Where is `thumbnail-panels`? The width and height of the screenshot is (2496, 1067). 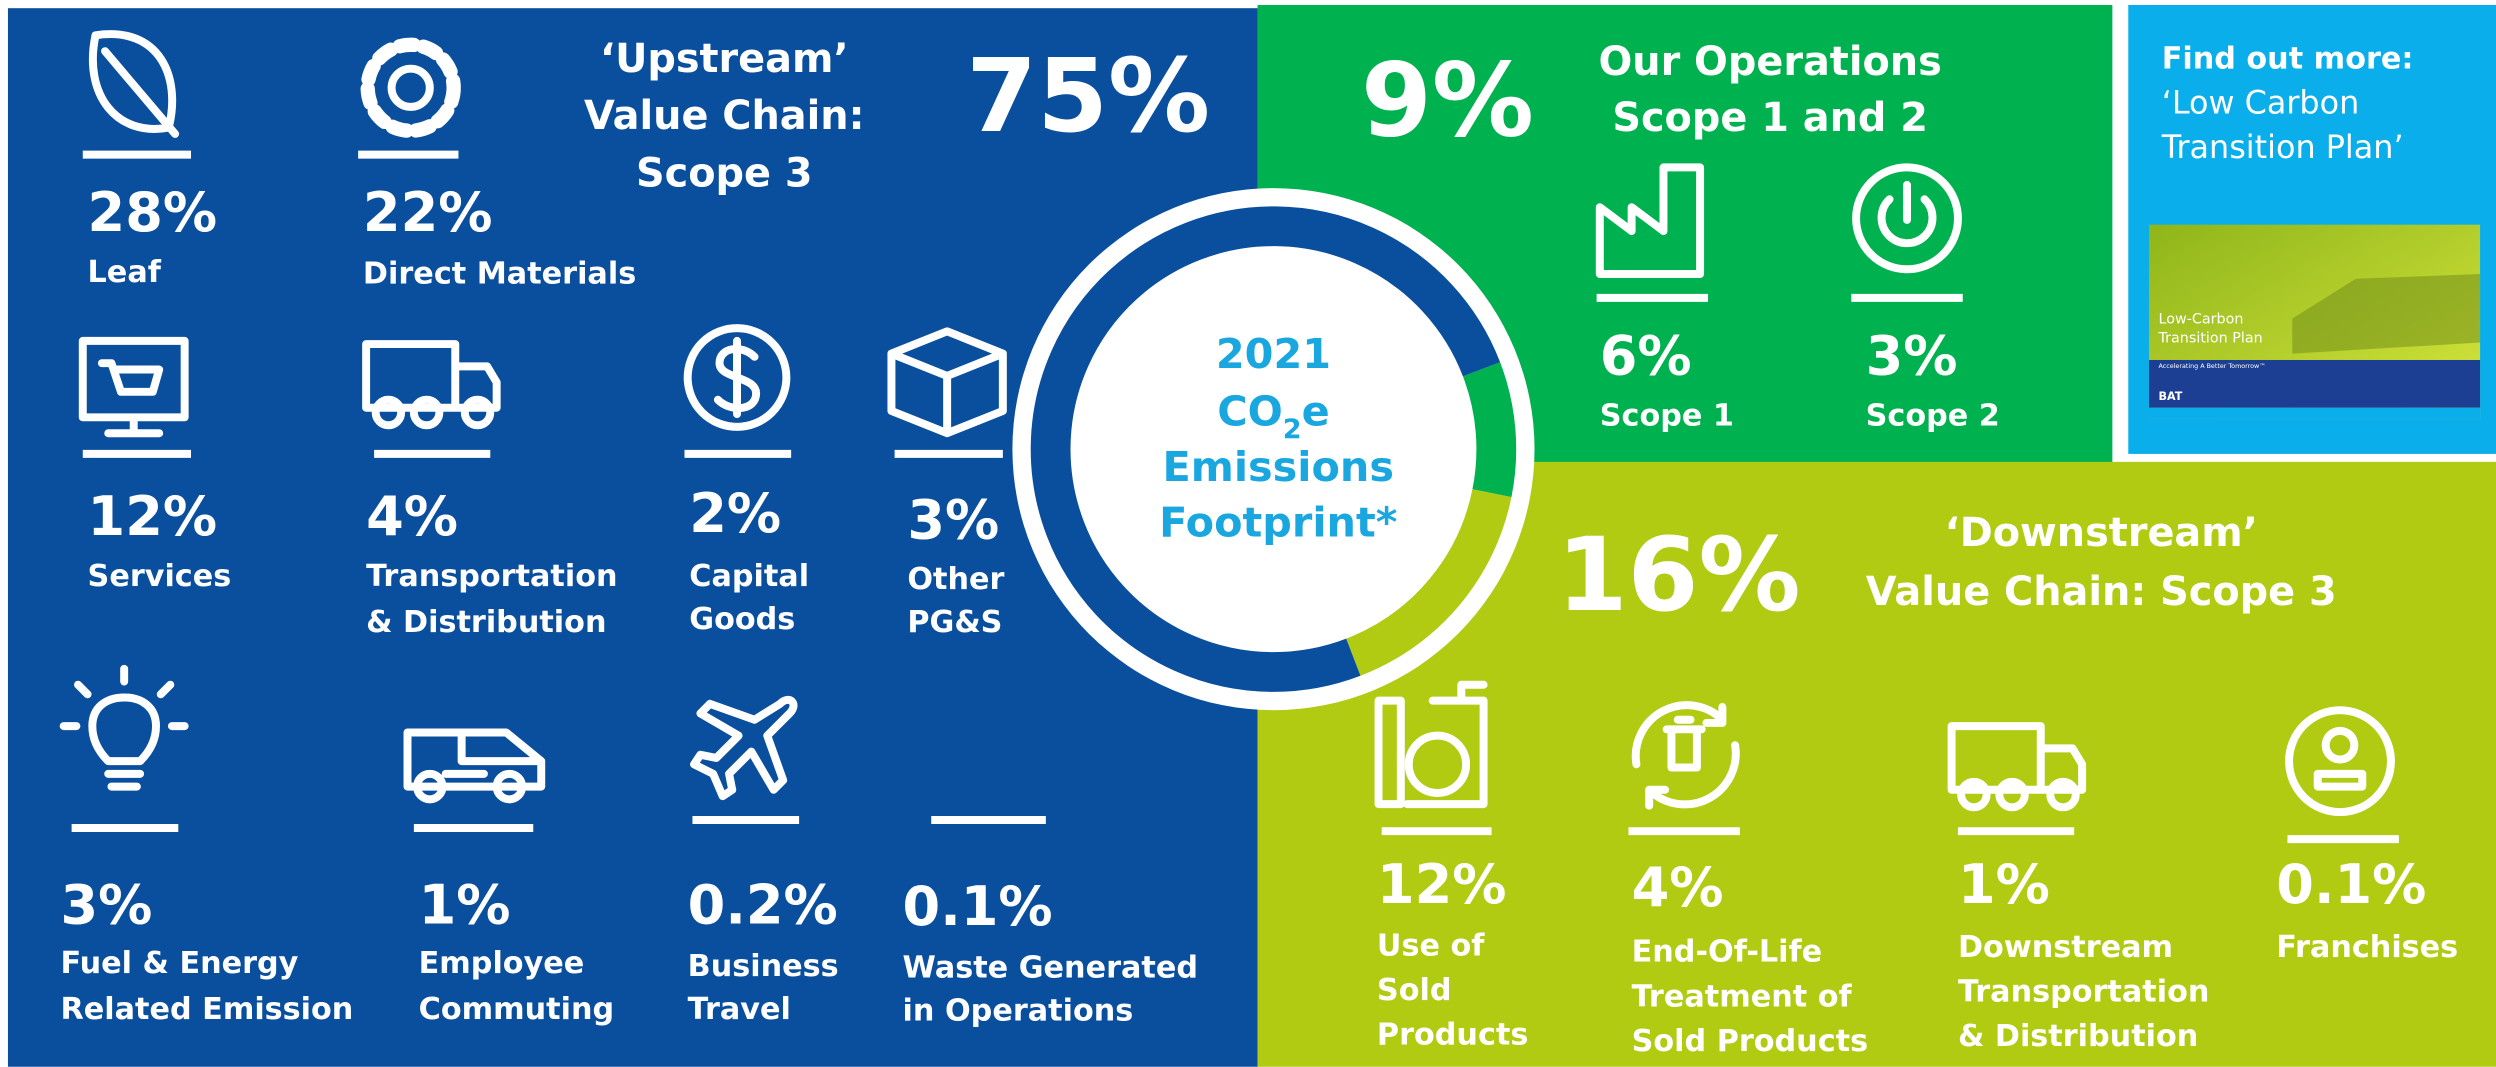
thumbnail-panels is located at coordinates (2386, 314).